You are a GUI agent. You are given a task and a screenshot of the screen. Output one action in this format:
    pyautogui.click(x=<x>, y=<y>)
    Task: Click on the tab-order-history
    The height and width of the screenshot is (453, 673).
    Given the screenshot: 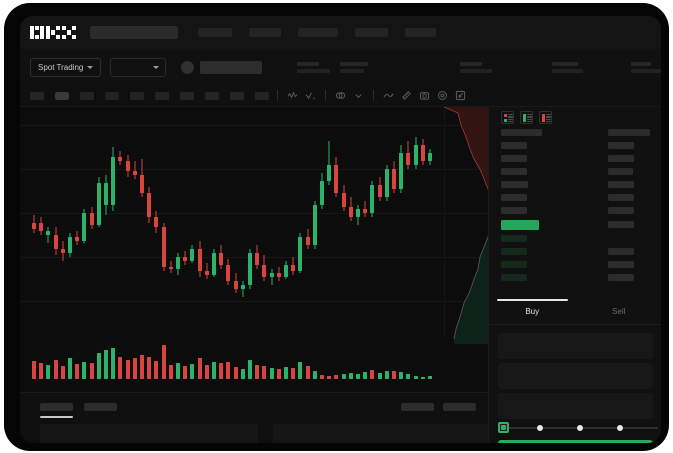 What is the action you would take?
    pyautogui.click(x=100, y=407)
    